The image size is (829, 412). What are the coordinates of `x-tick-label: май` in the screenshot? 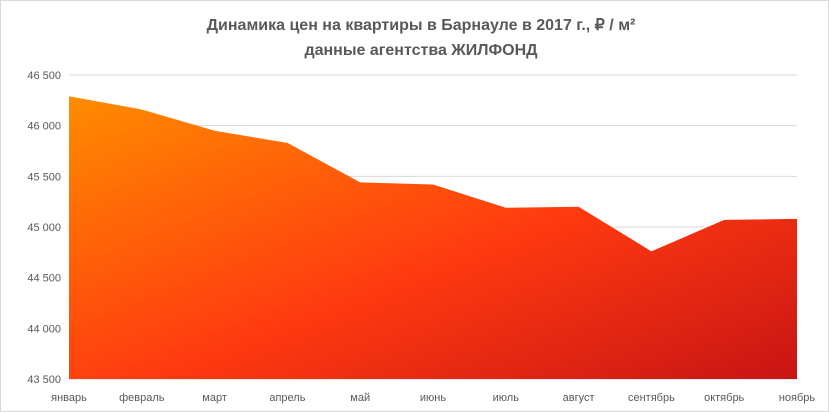 It's located at (360, 398).